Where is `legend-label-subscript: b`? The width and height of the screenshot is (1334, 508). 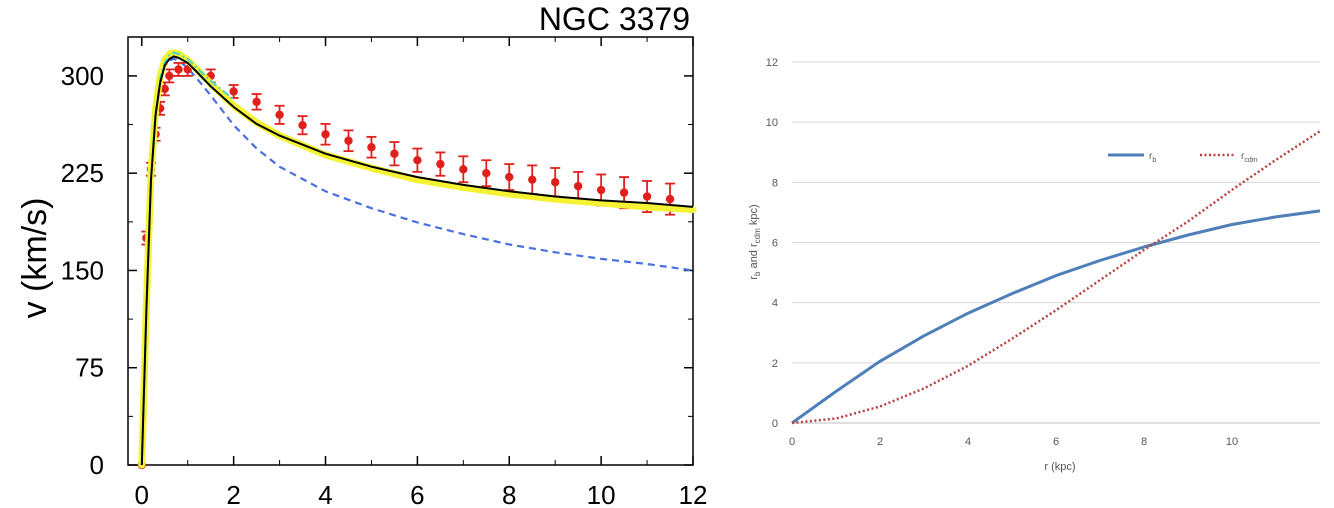
legend-label-subscript: b is located at coordinates (1154, 160).